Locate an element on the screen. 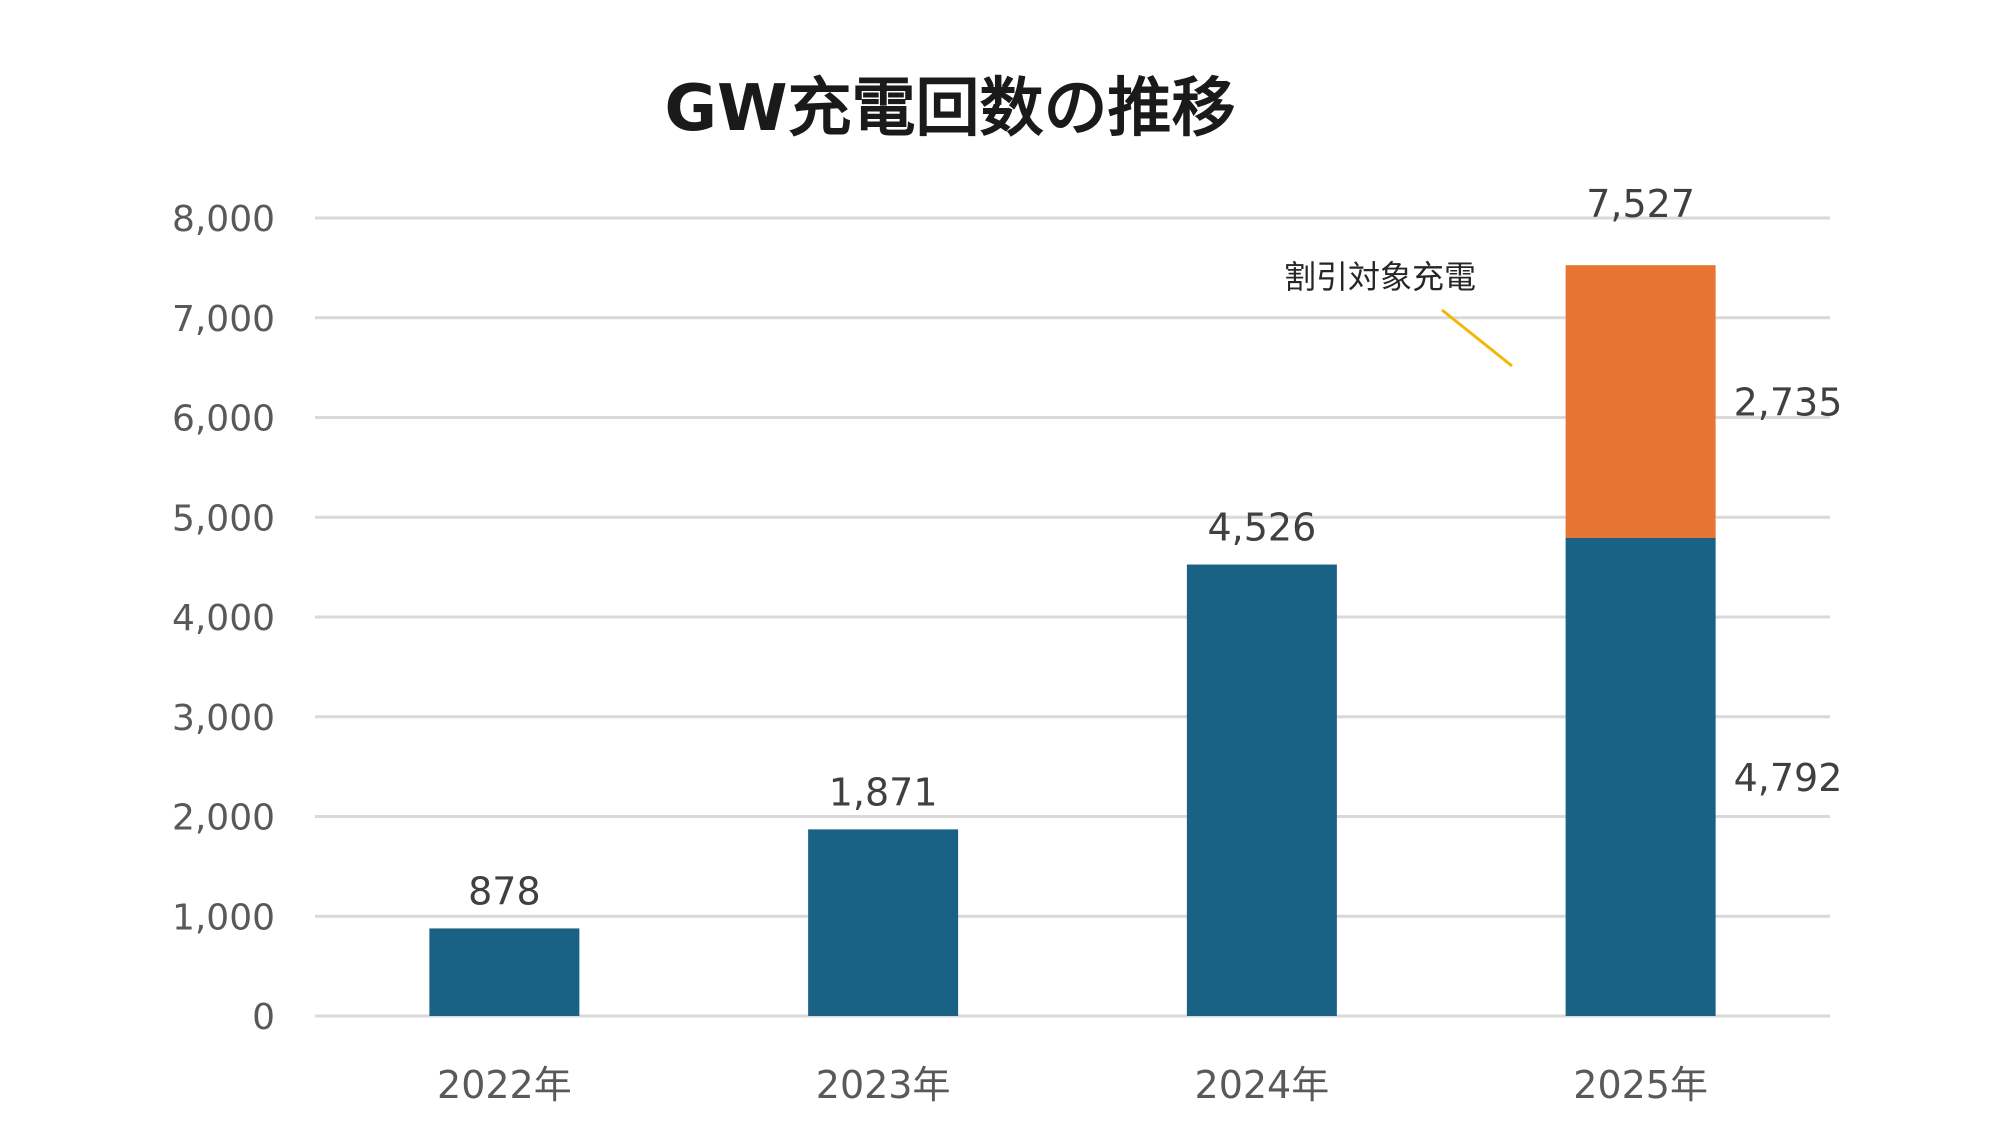 Image resolution: width=2000 pixels, height=1125 pixels. y-tick-label: 3,000 is located at coordinates (223, 718).